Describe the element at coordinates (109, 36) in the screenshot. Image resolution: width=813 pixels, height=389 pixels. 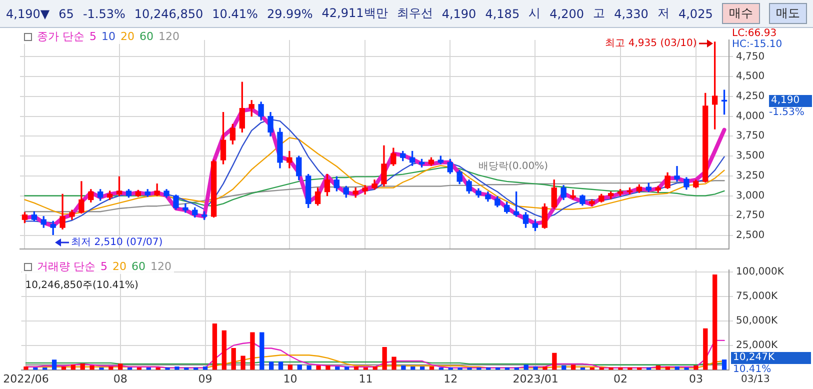
I see `text: 10` at that location.